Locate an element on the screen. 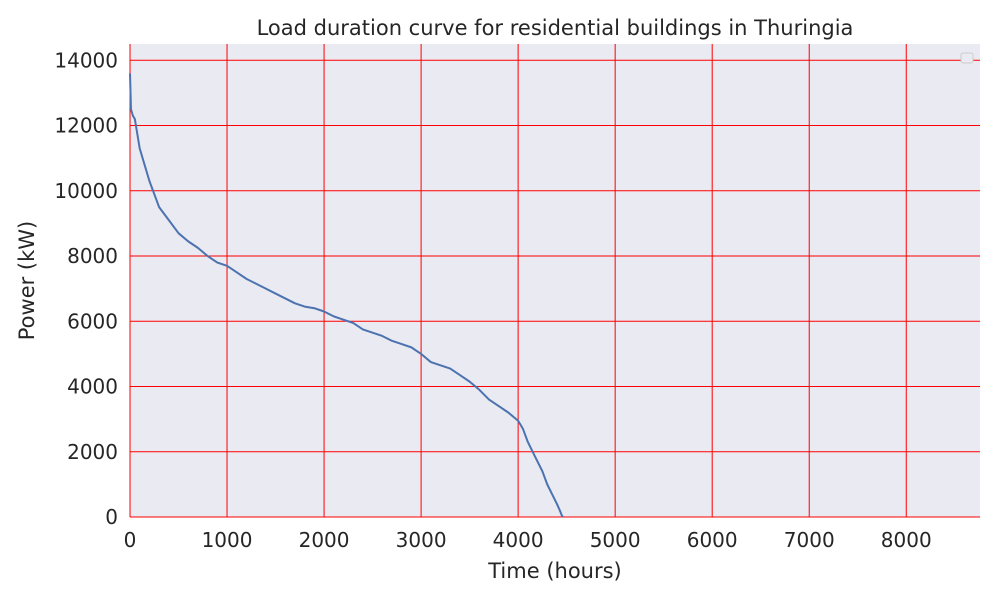 The image size is (1000, 600). y-tick-label: 2000 is located at coordinates (92, 452).